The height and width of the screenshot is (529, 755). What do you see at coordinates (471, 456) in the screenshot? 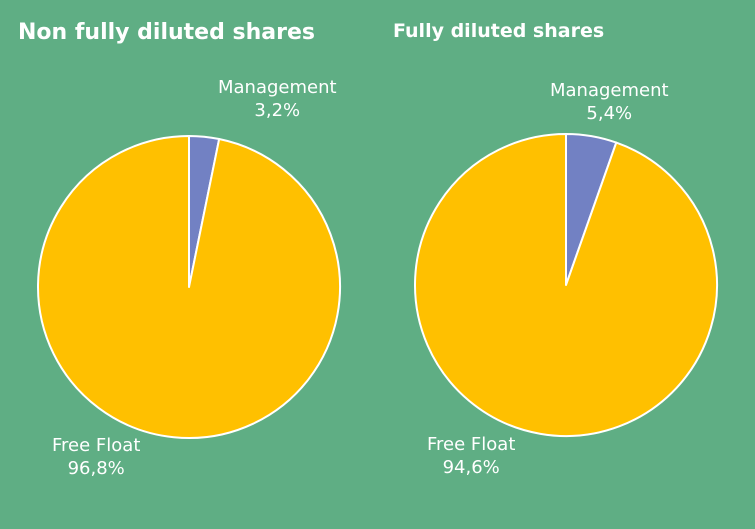
I see `slice-label-free-float: Free Float 94,6%` at bounding box center [471, 456].